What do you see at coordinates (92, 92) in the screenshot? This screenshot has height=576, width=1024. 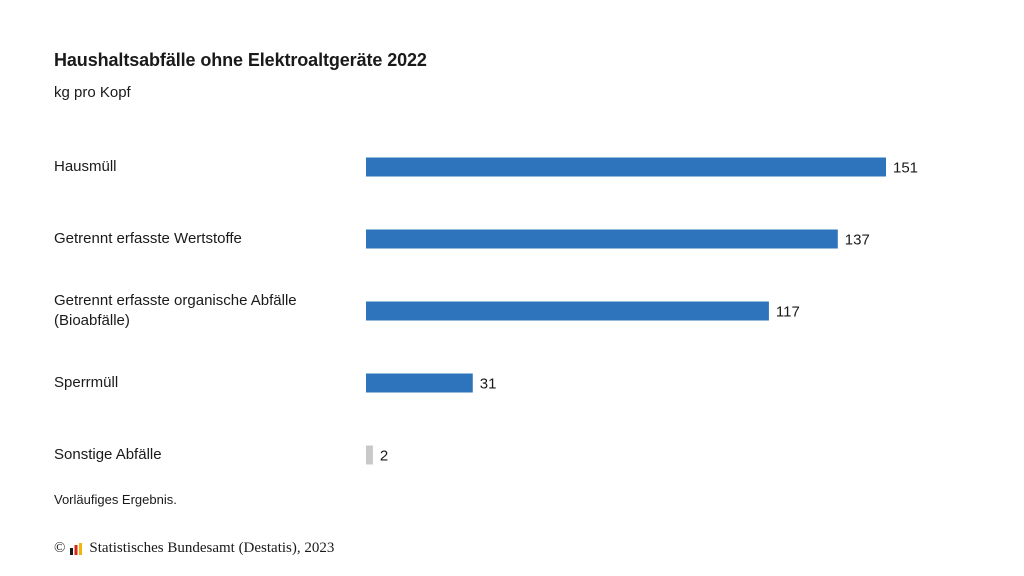 I see `chart-subtitle: kg pro Kopf` at bounding box center [92, 92].